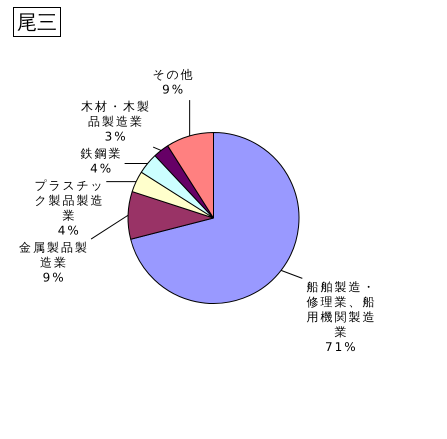  What do you see at coordinates (54, 255) in the screenshot?
I see `slice-label: 金属製品製造業` at bounding box center [54, 255].